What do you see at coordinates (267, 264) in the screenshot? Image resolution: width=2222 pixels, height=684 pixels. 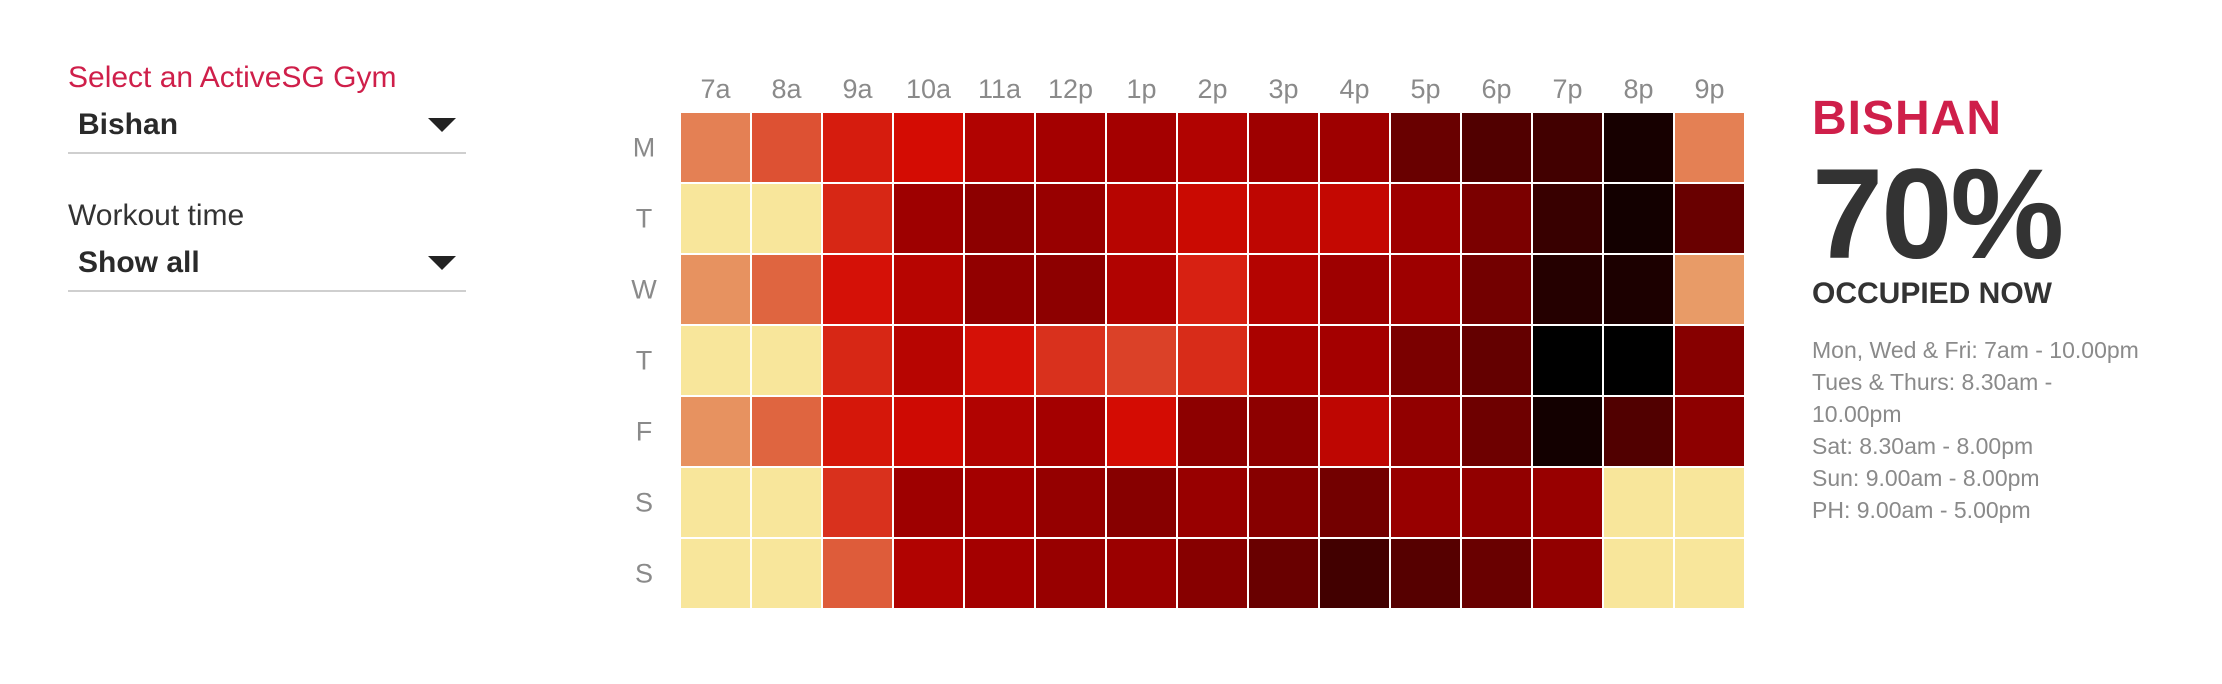 I see `workout-time-select: Show all` at bounding box center [267, 264].